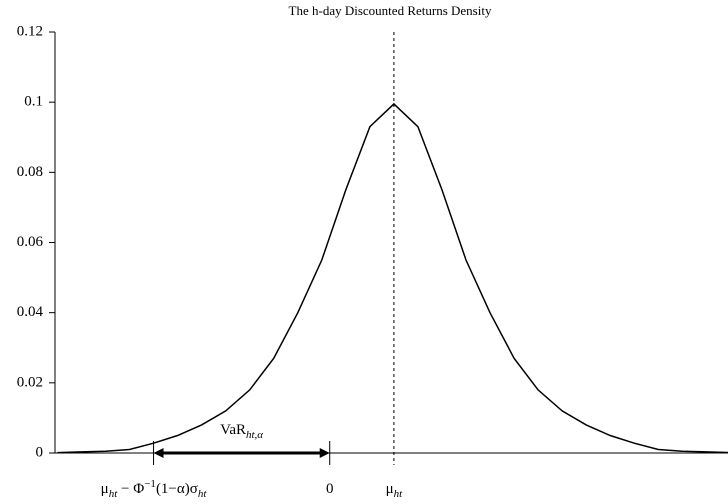 The width and height of the screenshot is (728, 504). Describe the element at coordinates (30, 31) in the screenshot. I see `y-tick-label: 0.12` at that location.